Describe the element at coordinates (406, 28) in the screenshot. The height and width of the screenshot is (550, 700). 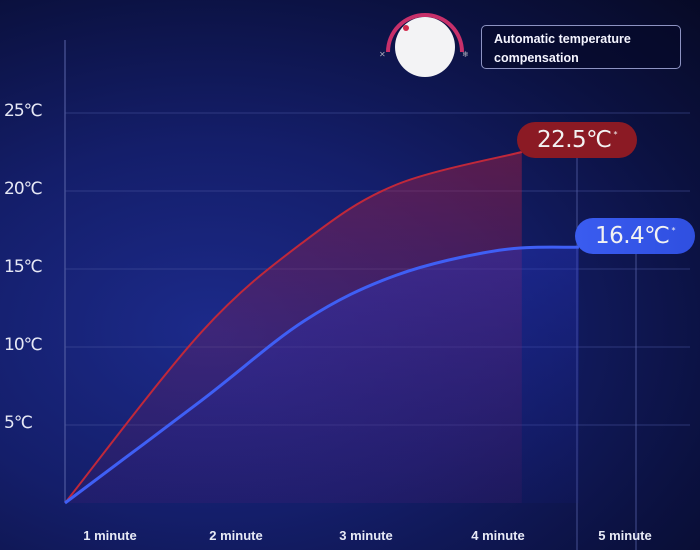
I see `knob-indicator` at that location.